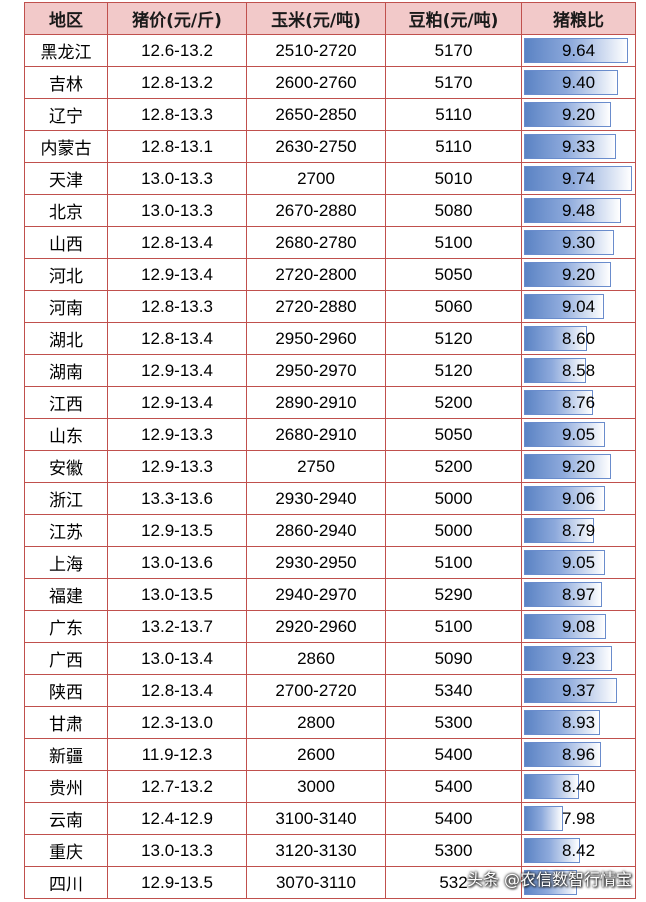  What do you see at coordinates (316, 530) in the screenshot?
I see `corn-price-cell: 2860-2940` at bounding box center [316, 530].